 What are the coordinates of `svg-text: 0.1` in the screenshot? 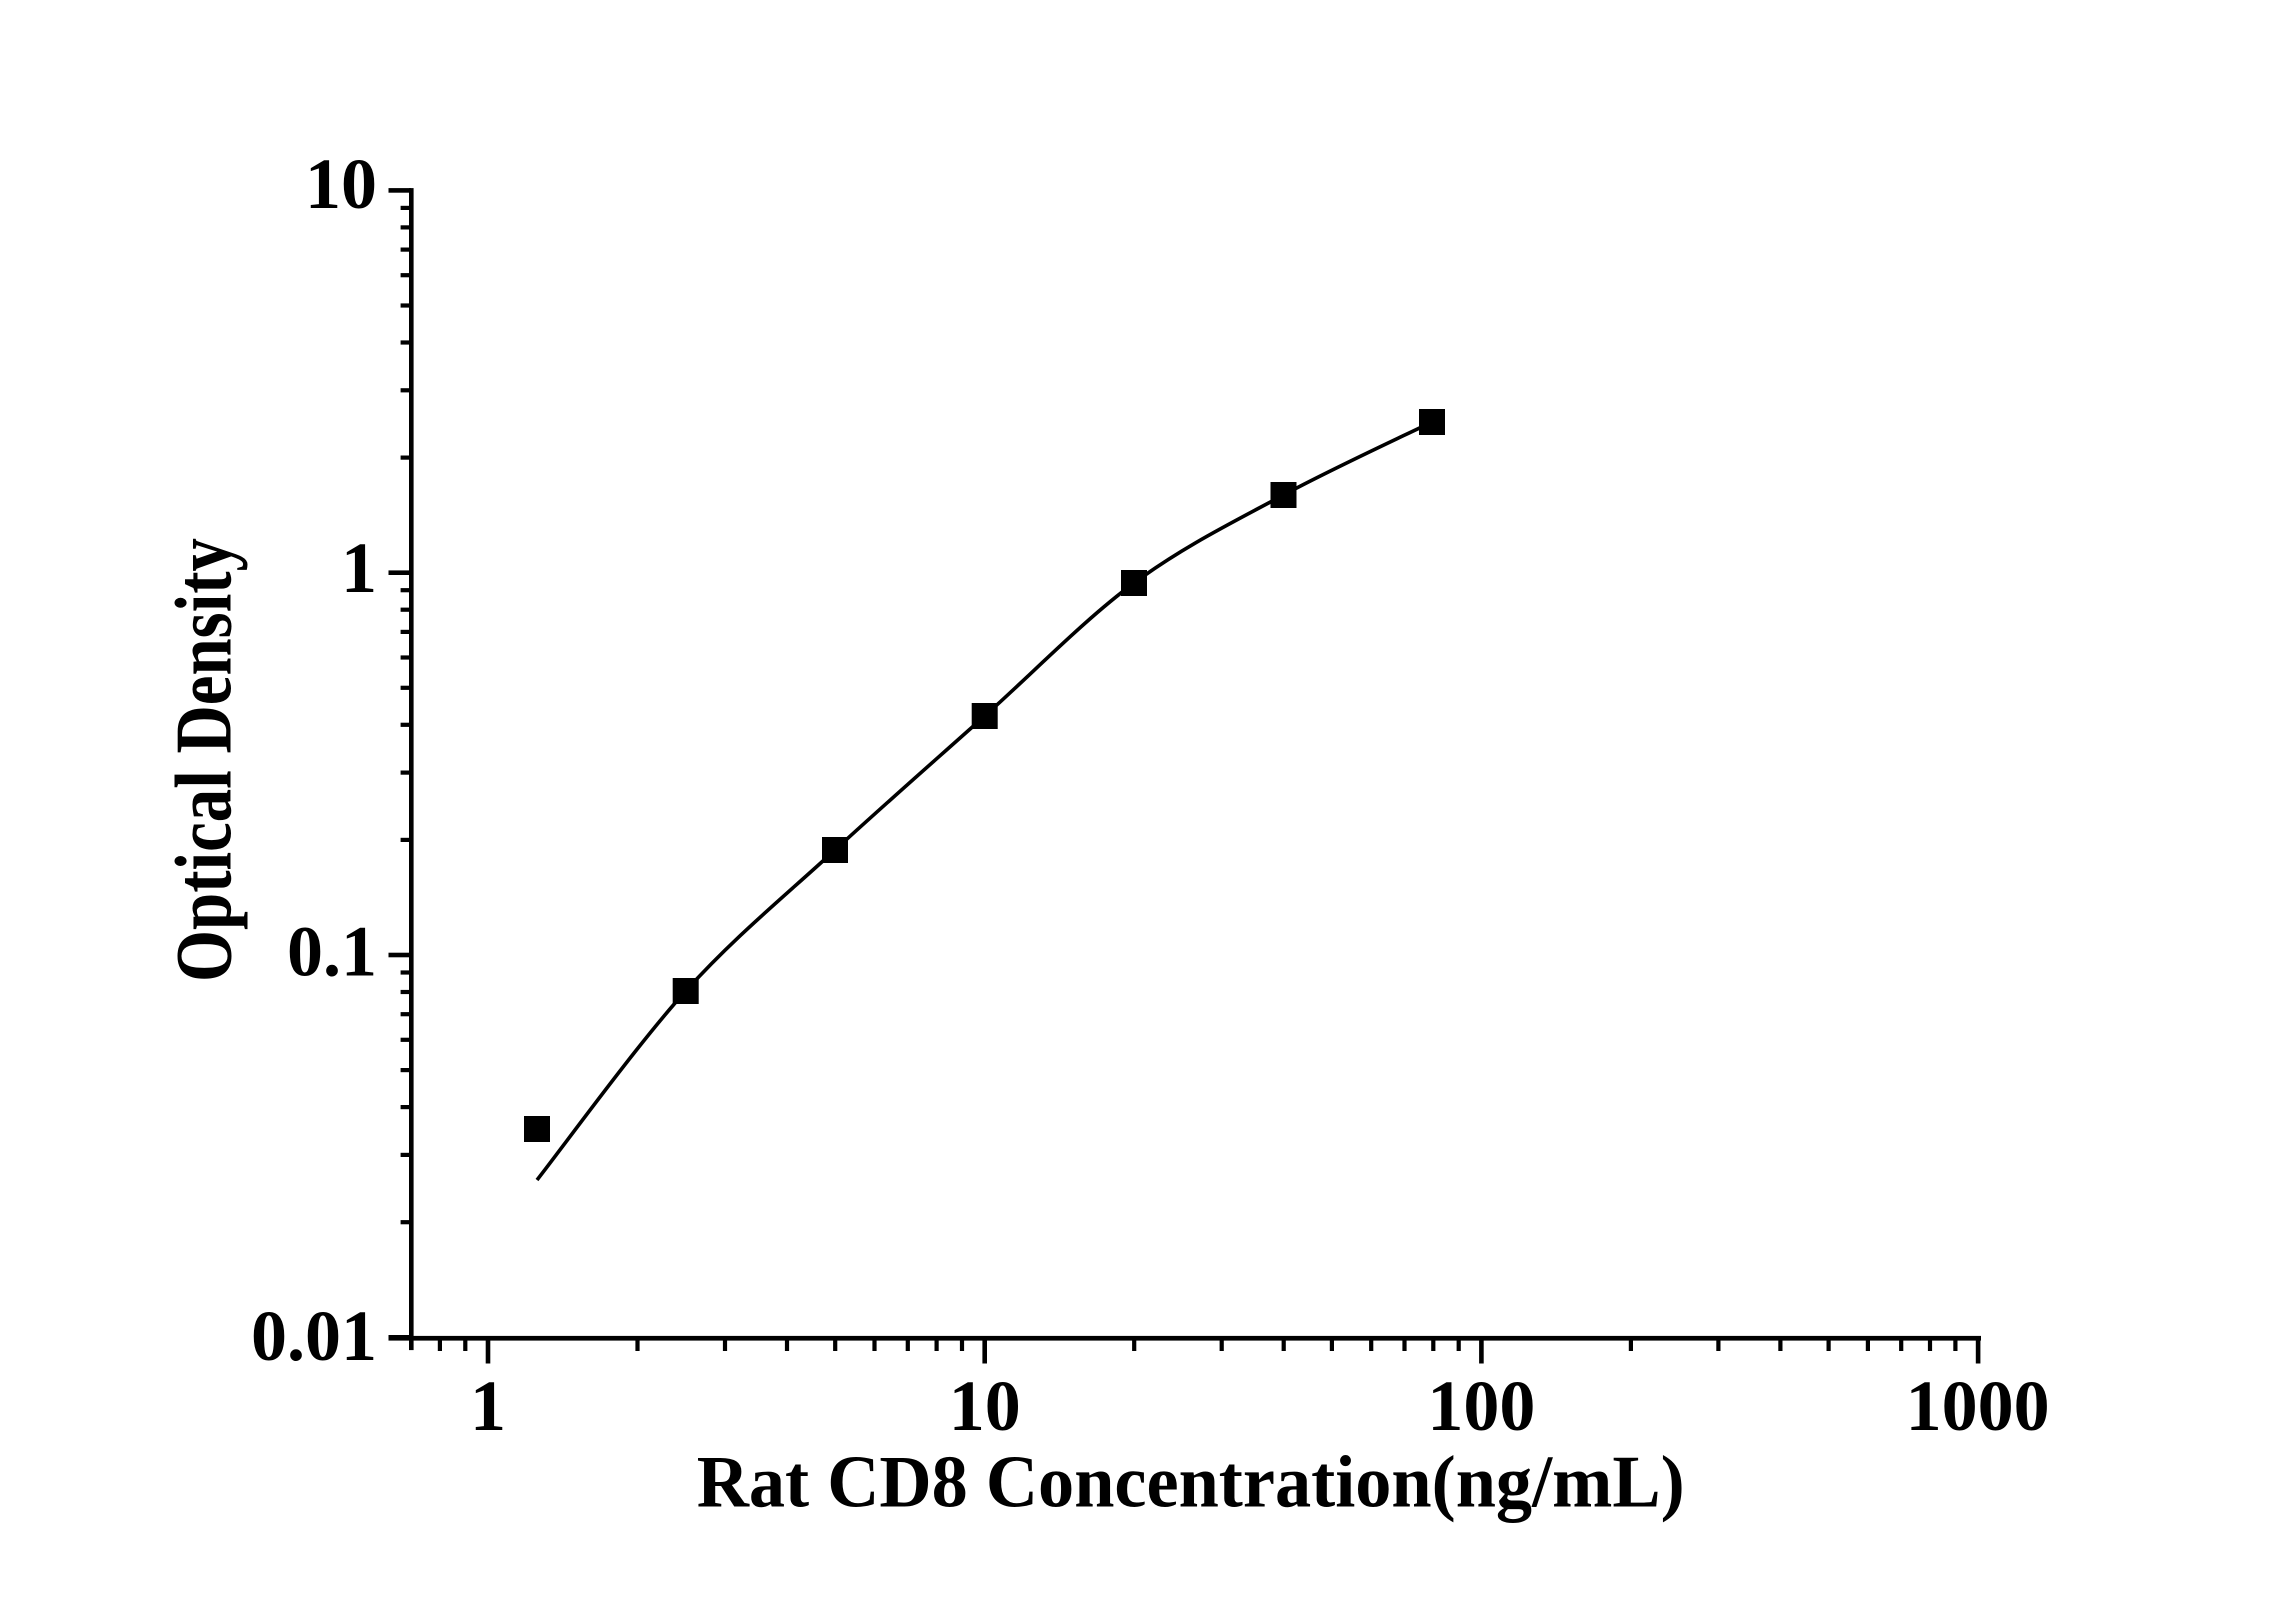 It's located at (332, 951).